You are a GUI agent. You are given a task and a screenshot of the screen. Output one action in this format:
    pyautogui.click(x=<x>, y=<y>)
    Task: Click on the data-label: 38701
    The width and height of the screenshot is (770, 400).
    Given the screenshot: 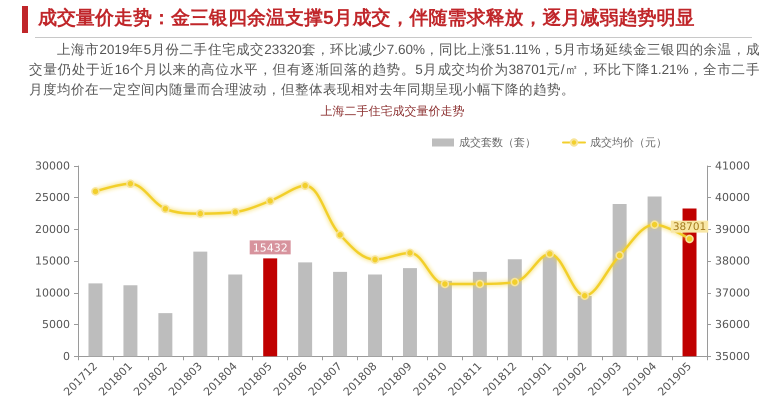 What is the action you would take?
    pyautogui.click(x=689, y=227)
    